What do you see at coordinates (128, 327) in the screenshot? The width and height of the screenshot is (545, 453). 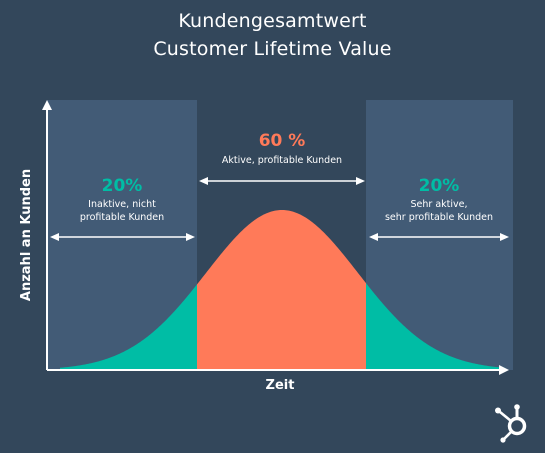 I see `curve-area-inactive` at bounding box center [128, 327].